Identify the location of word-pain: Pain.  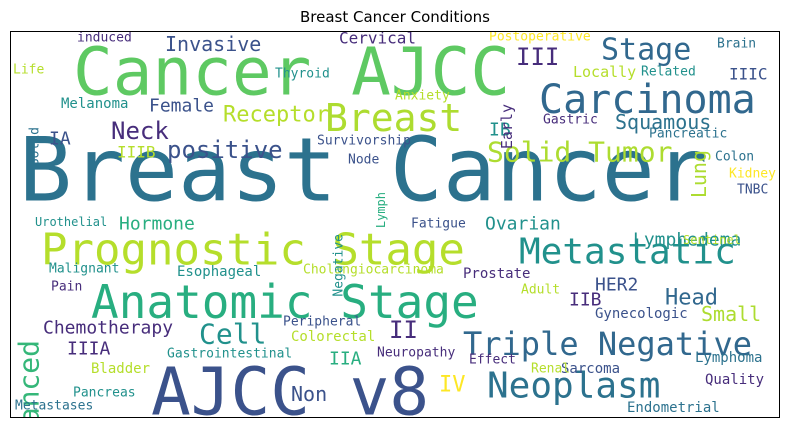
(66, 287).